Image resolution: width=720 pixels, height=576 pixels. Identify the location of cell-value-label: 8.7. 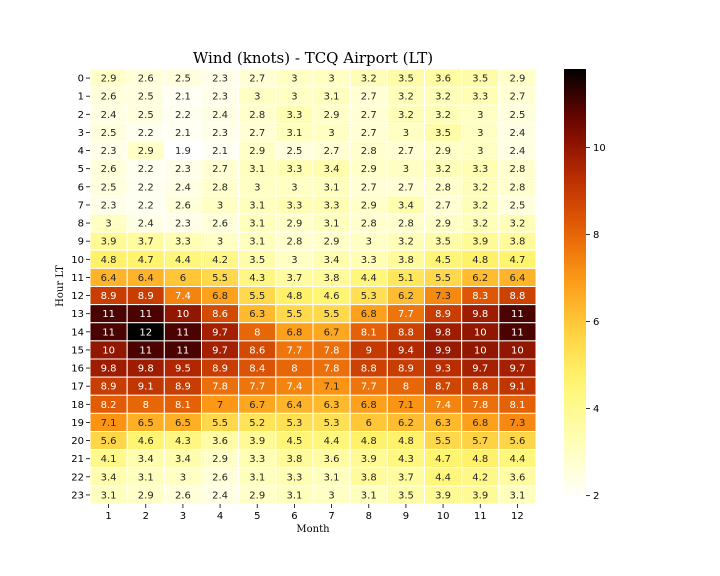
(443, 387).